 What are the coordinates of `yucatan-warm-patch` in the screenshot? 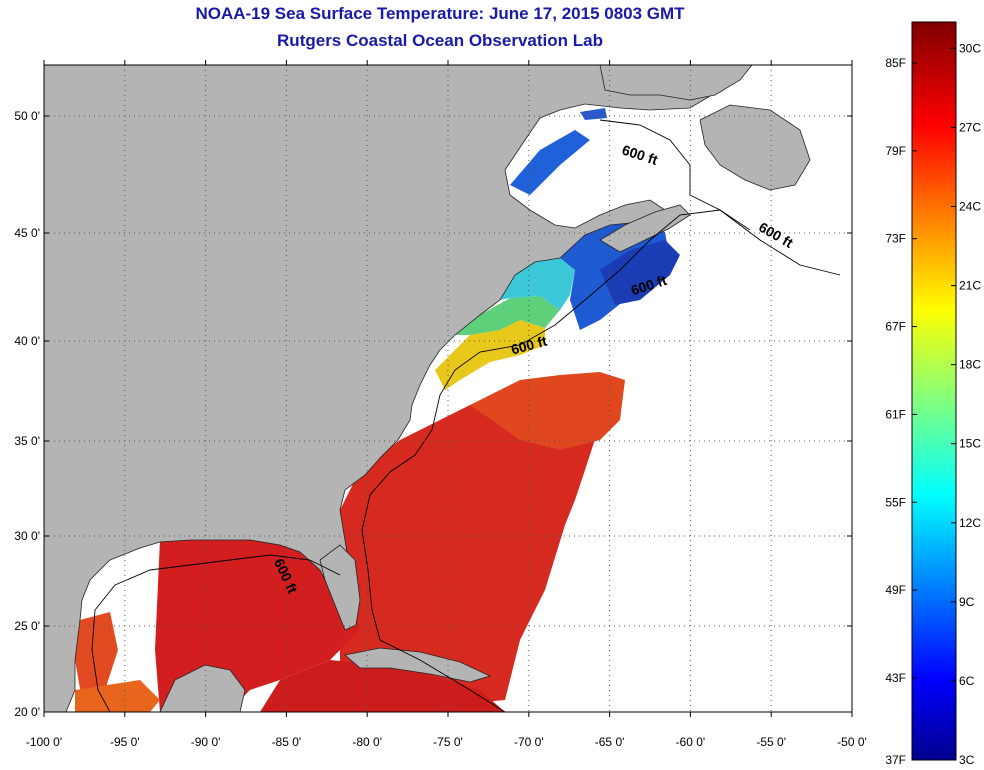 It's located at (117, 696).